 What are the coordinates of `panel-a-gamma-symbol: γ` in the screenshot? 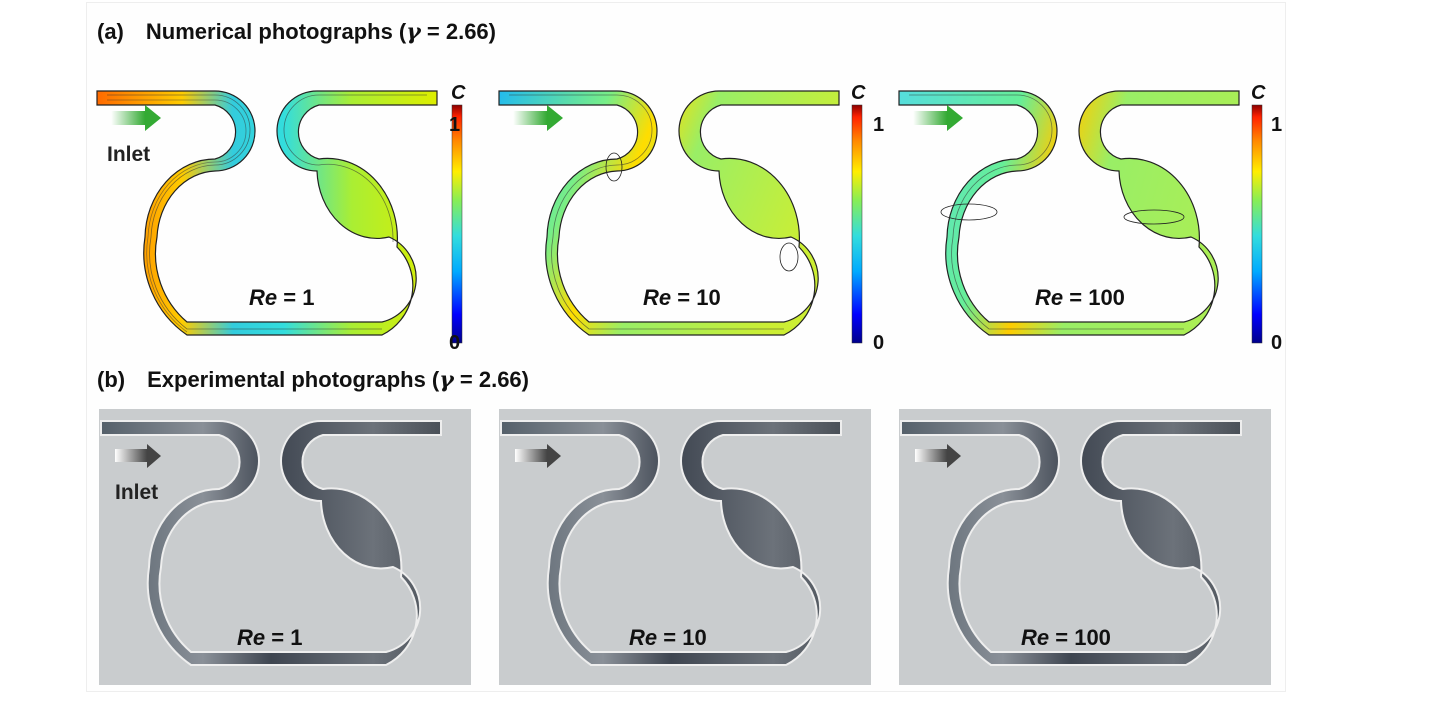 It's located at (413, 32).